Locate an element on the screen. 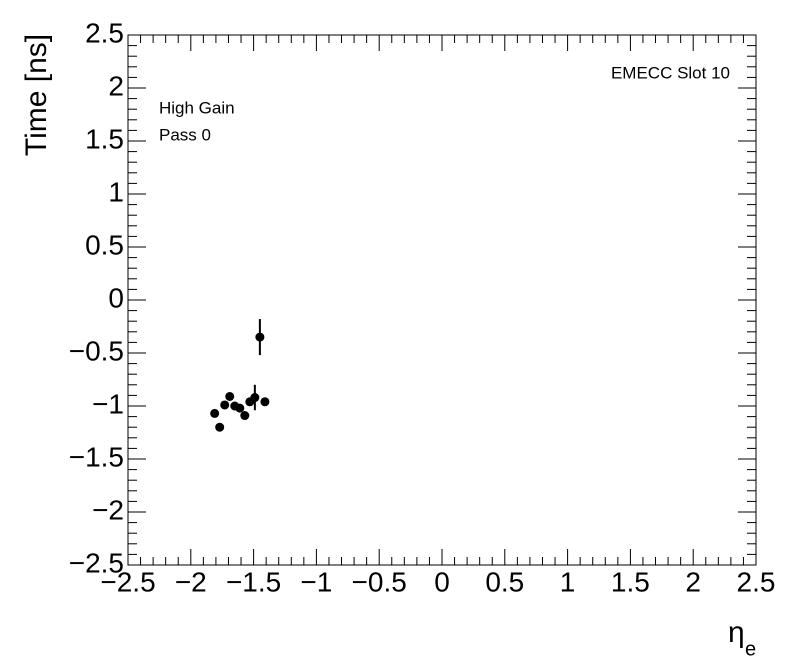  x-axis-label-subscript: e is located at coordinates (750, 649).